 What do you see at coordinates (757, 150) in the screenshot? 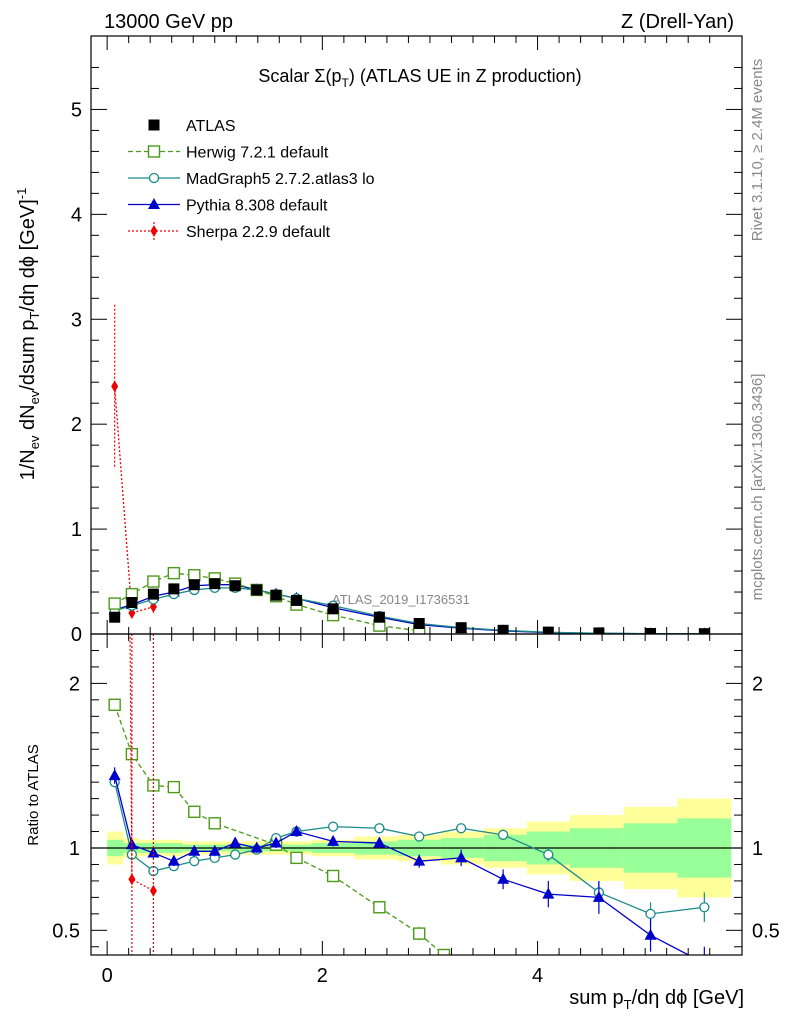
I see `rivet-label: Rivet 3.1.10, ≥ 2.4M events` at bounding box center [757, 150].